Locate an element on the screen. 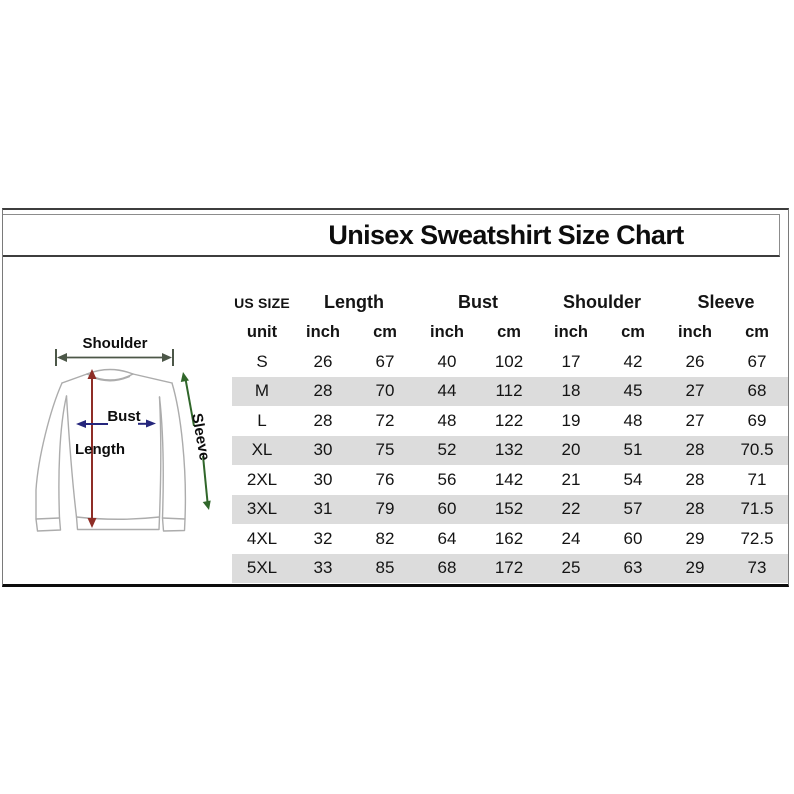 Image resolution: width=794 pixels, height=794 pixels. value-cell: 51 is located at coordinates (633, 450).